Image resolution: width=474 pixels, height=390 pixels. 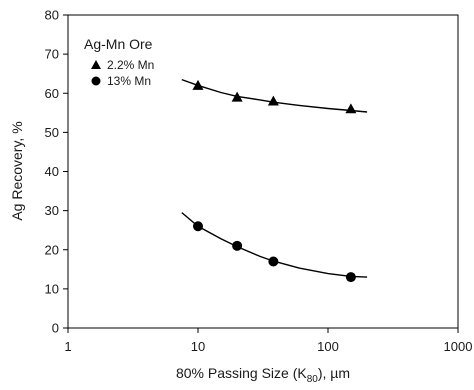 What do you see at coordinates (52, 93) in the screenshot?
I see `y-tick-label: 60` at bounding box center [52, 93].